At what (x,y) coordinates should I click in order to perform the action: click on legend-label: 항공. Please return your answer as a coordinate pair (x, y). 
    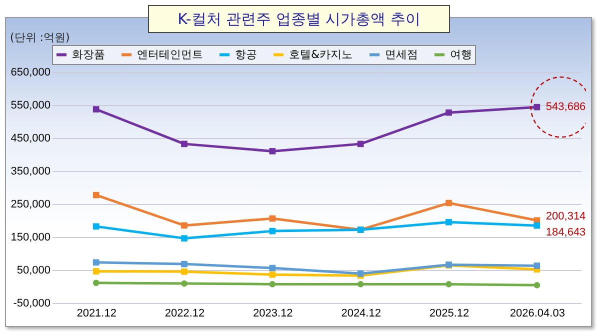
    Looking at the image, I should click on (246, 54).